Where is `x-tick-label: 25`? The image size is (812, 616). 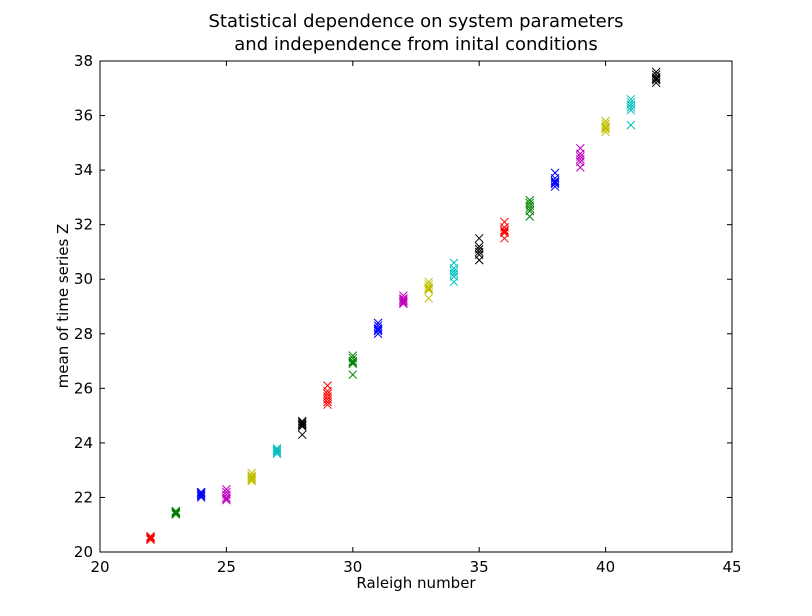 x-tick-label: 25 is located at coordinates (226, 567).